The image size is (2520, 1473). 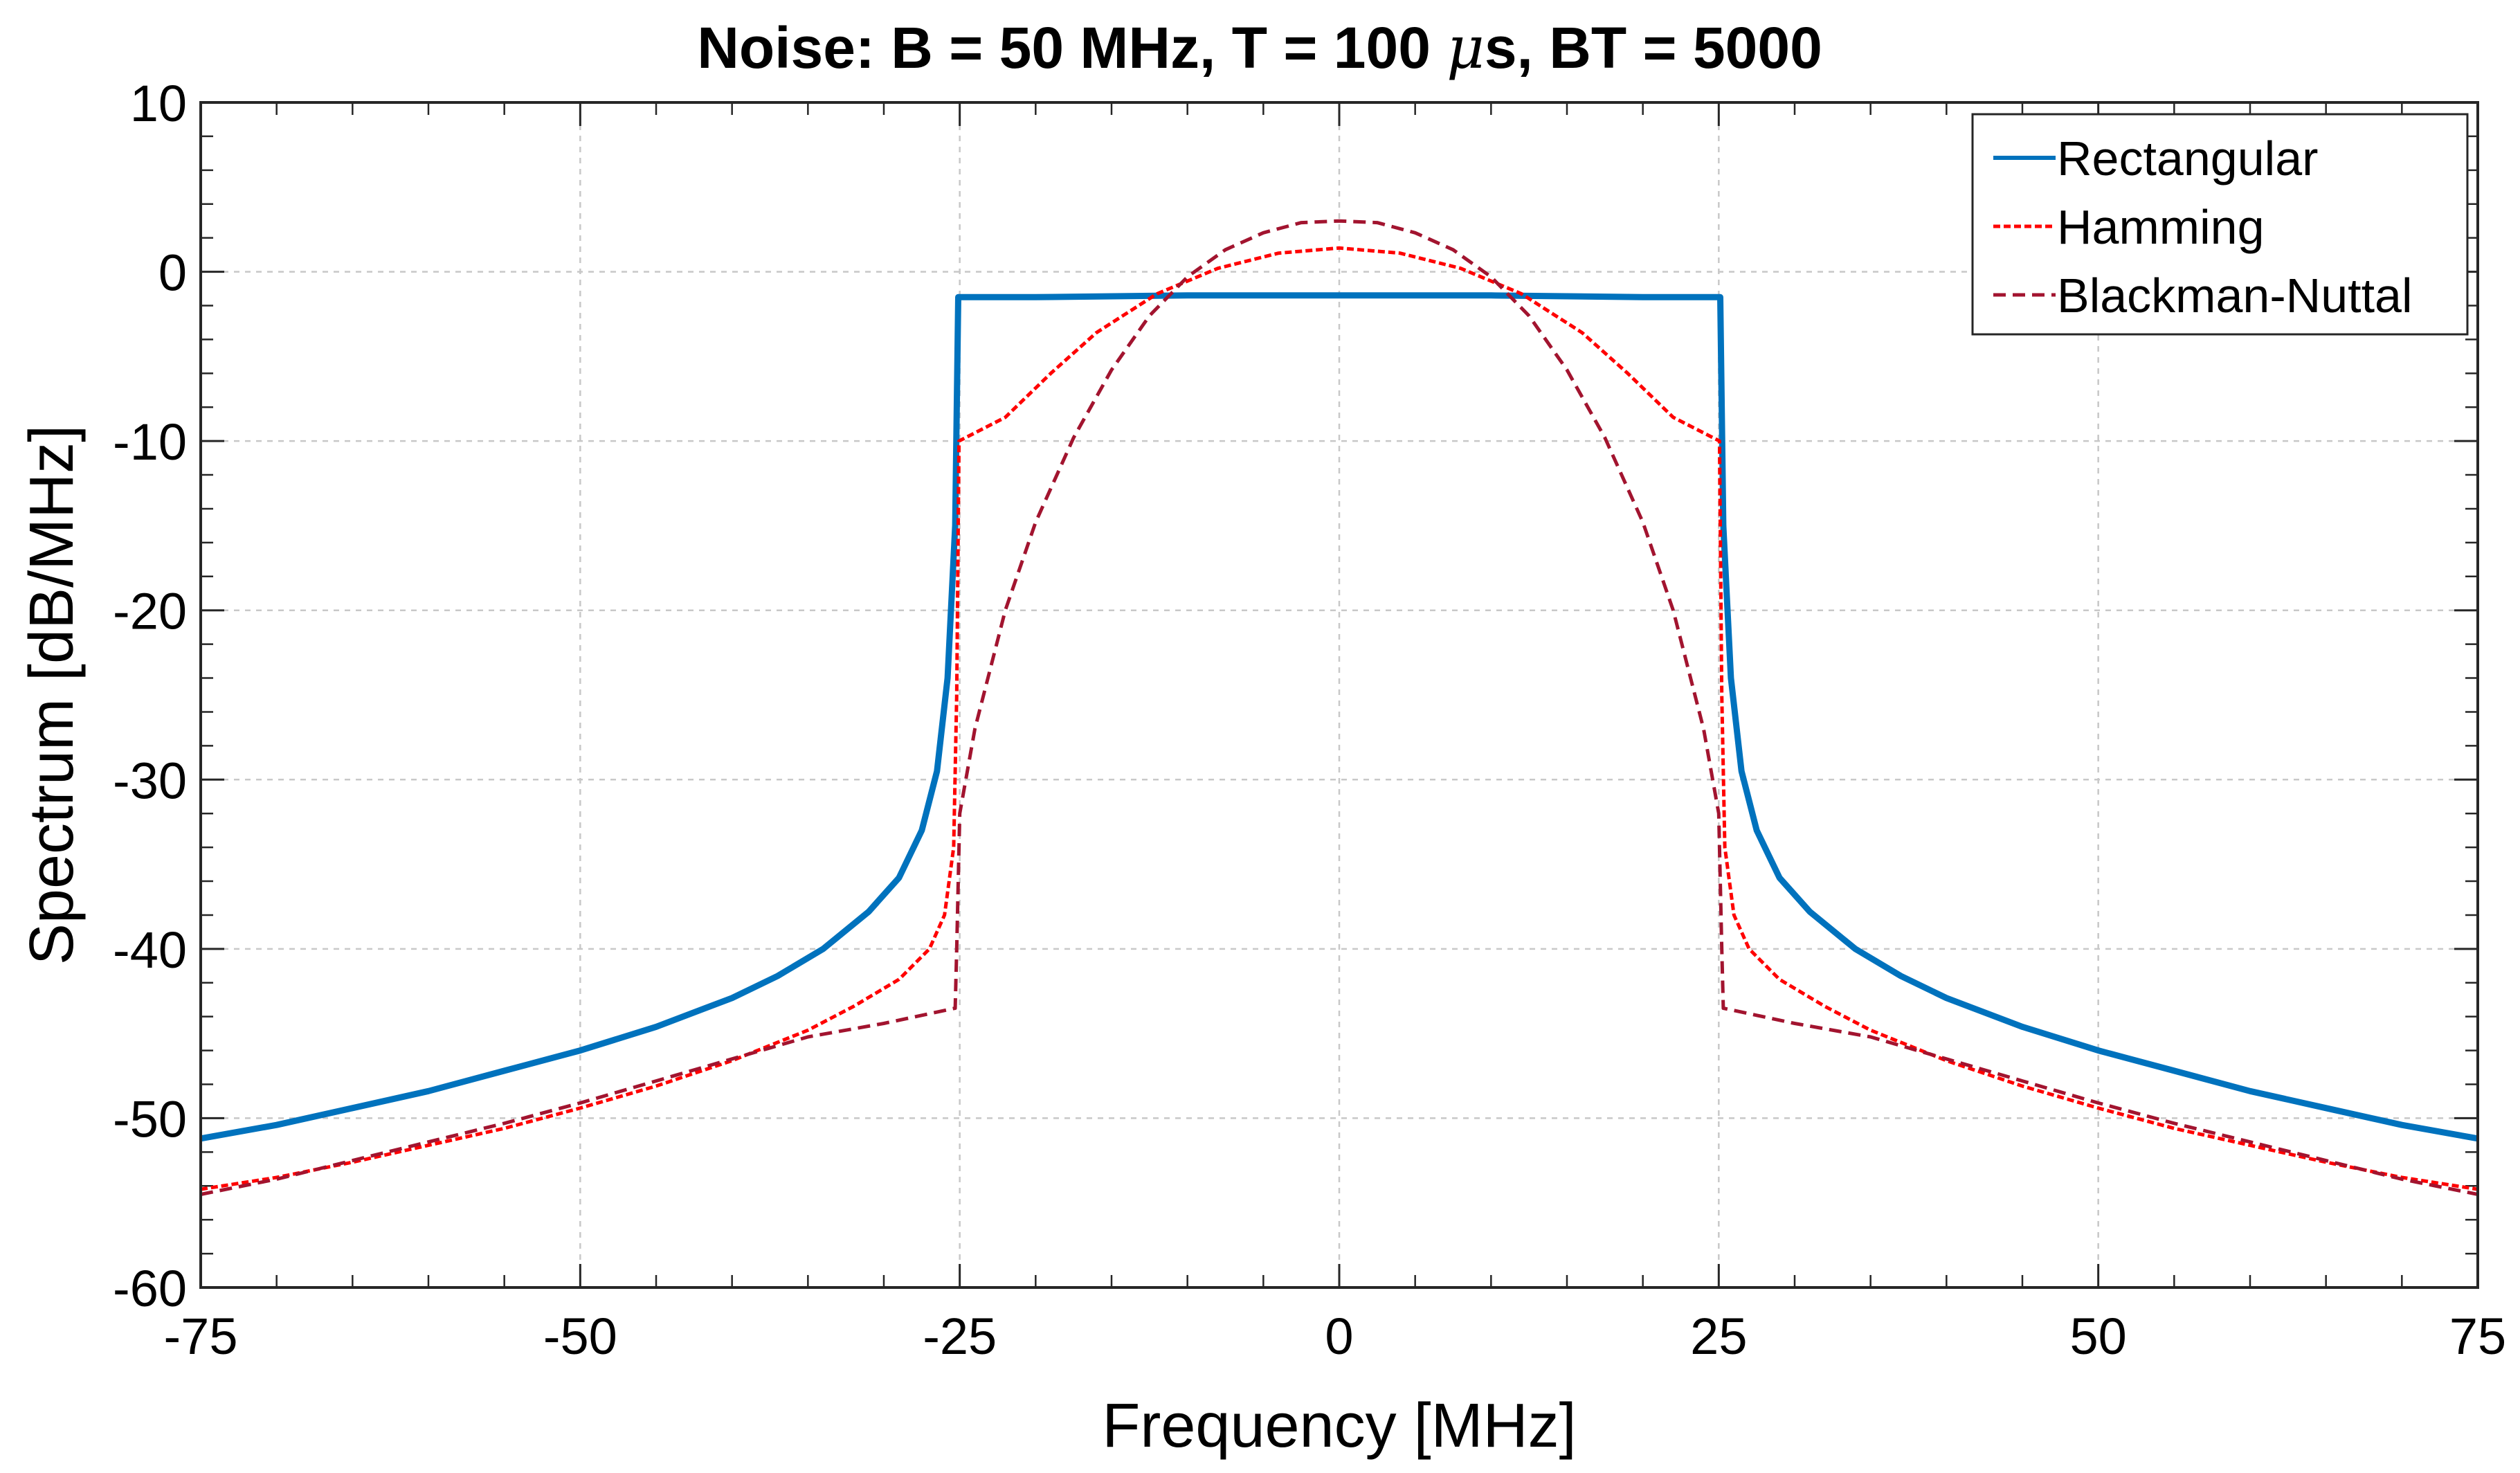 I want to click on chart-title-suffix: s, BT = 5000, so click(x=1653, y=47).